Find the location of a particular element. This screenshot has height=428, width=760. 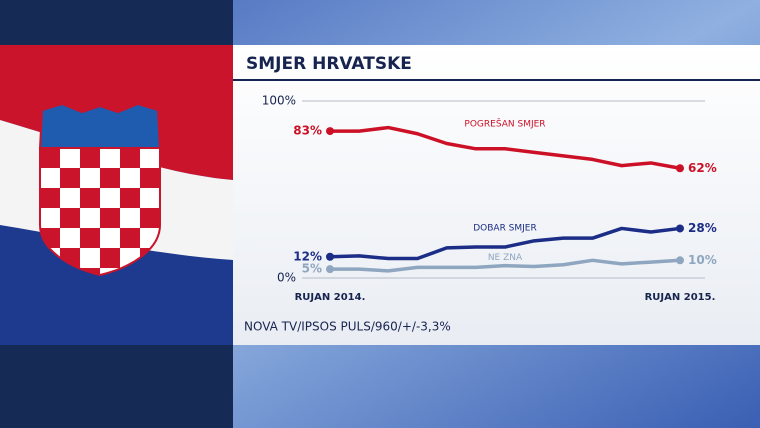

value-label: 83% is located at coordinates (307, 131).